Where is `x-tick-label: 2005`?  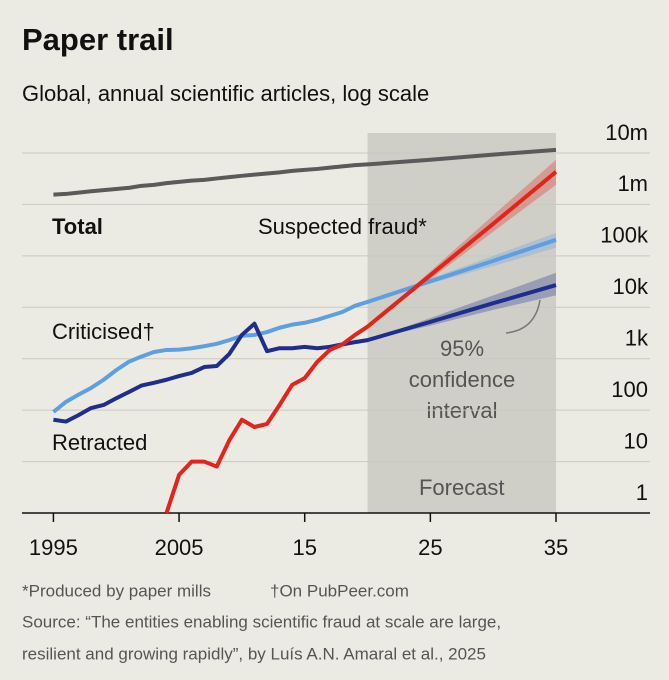 x-tick-label: 2005 is located at coordinates (179, 547).